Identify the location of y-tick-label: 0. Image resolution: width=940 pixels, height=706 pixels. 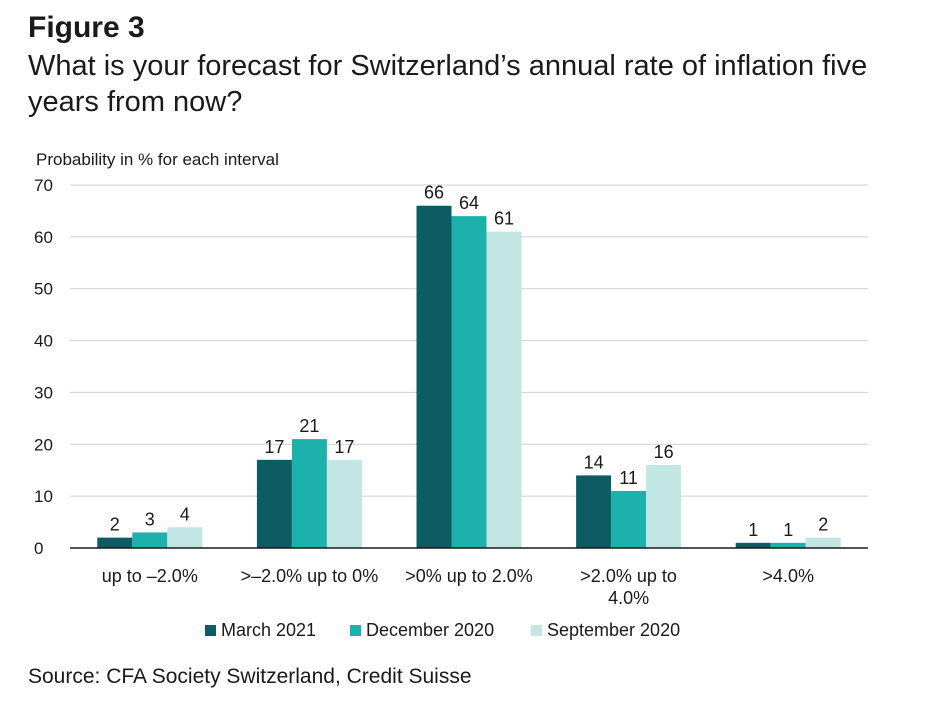
(38, 548).